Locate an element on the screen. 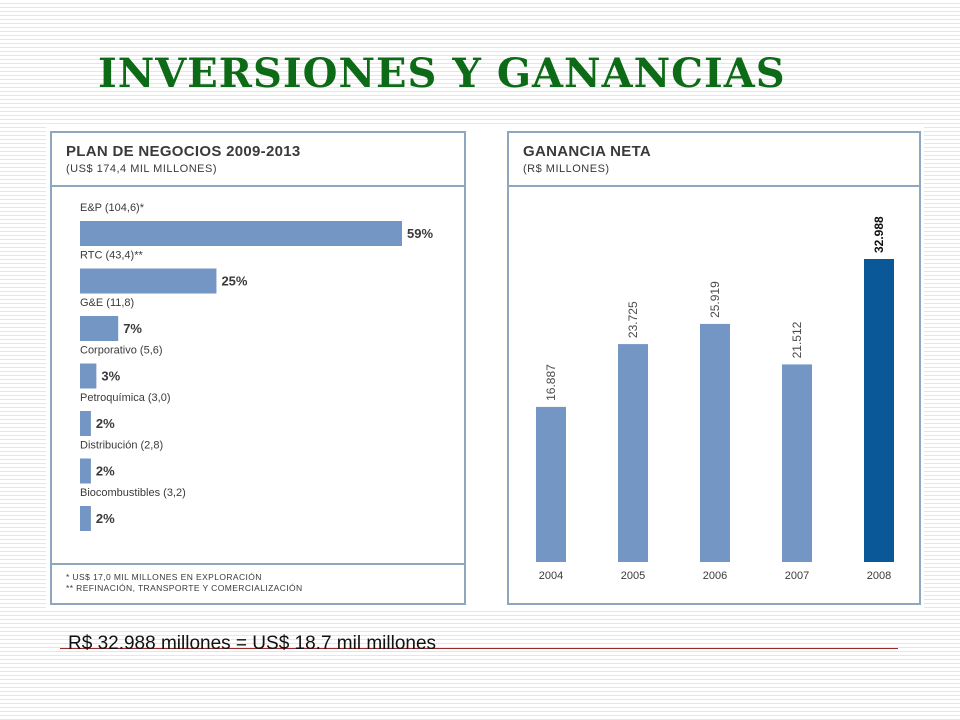 The height and width of the screenshot is (720, 960). ganancia-value-label: 32.988 is located at coordinates (879, 234).